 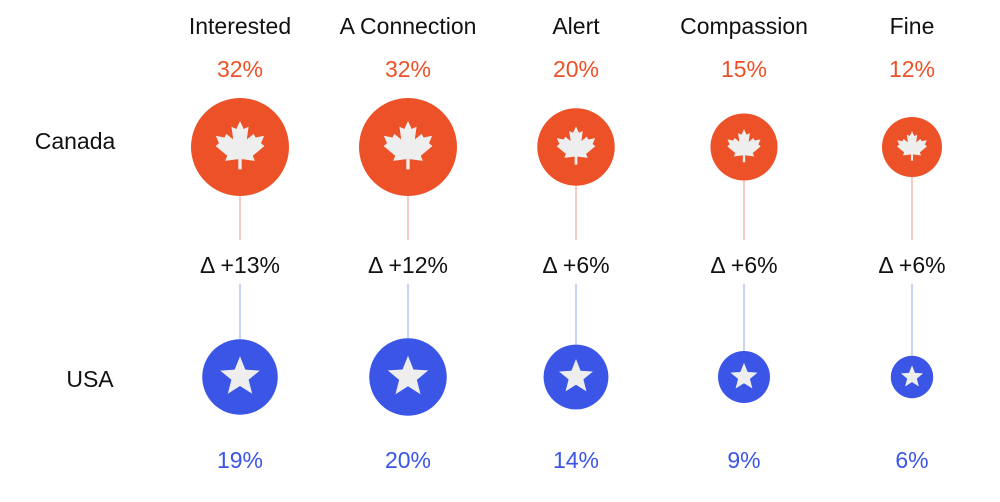 I want to click on usa-value-label: 14%, so click(x=576, y=460).